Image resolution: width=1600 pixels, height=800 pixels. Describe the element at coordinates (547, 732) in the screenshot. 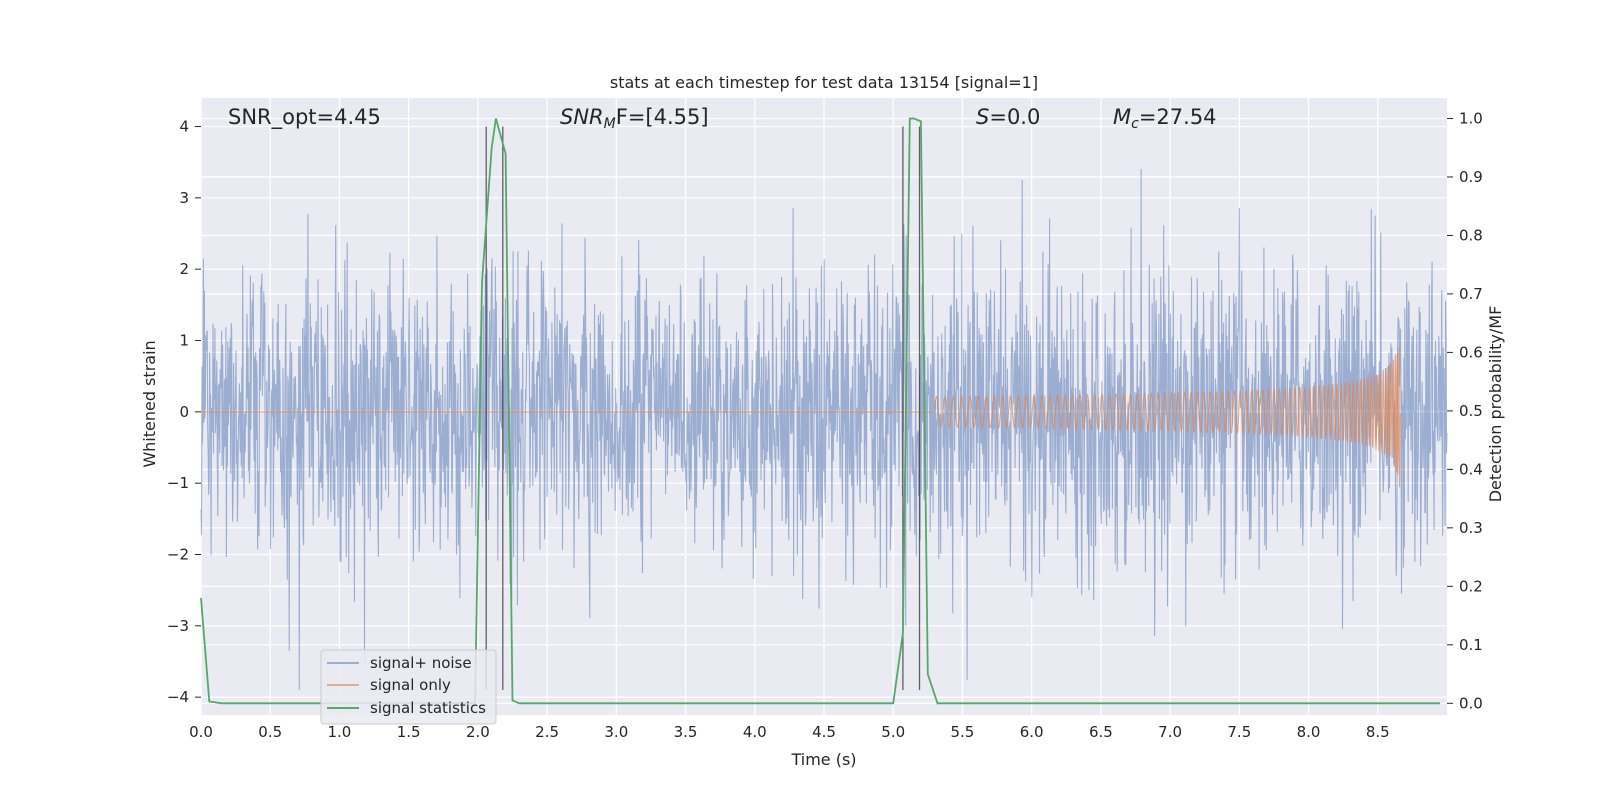

I see `x-tick-label: 2.5` at that location.